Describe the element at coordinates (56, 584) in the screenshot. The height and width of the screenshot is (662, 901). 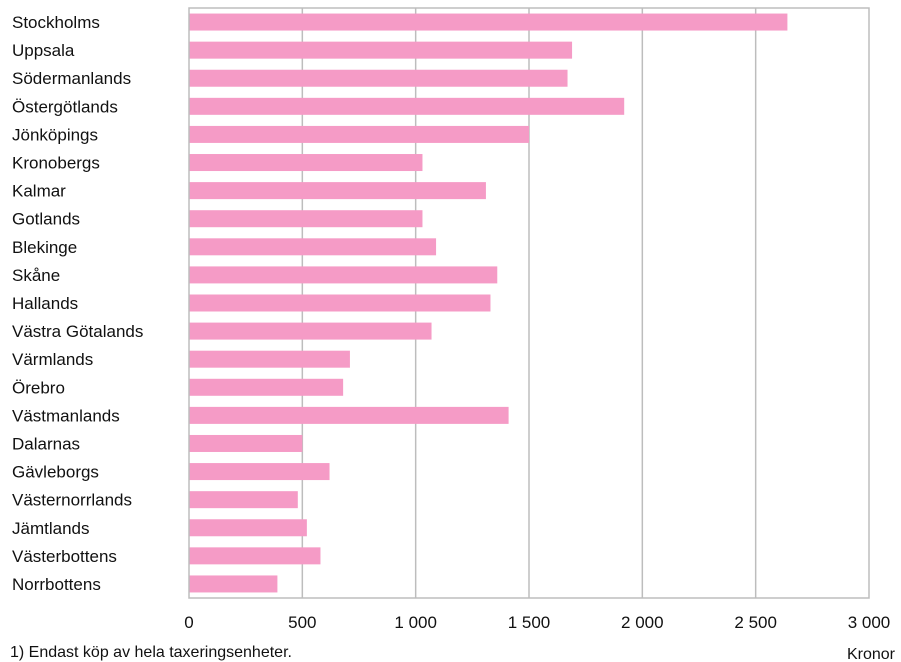
I see `category-label: Norrbottens` at that location.